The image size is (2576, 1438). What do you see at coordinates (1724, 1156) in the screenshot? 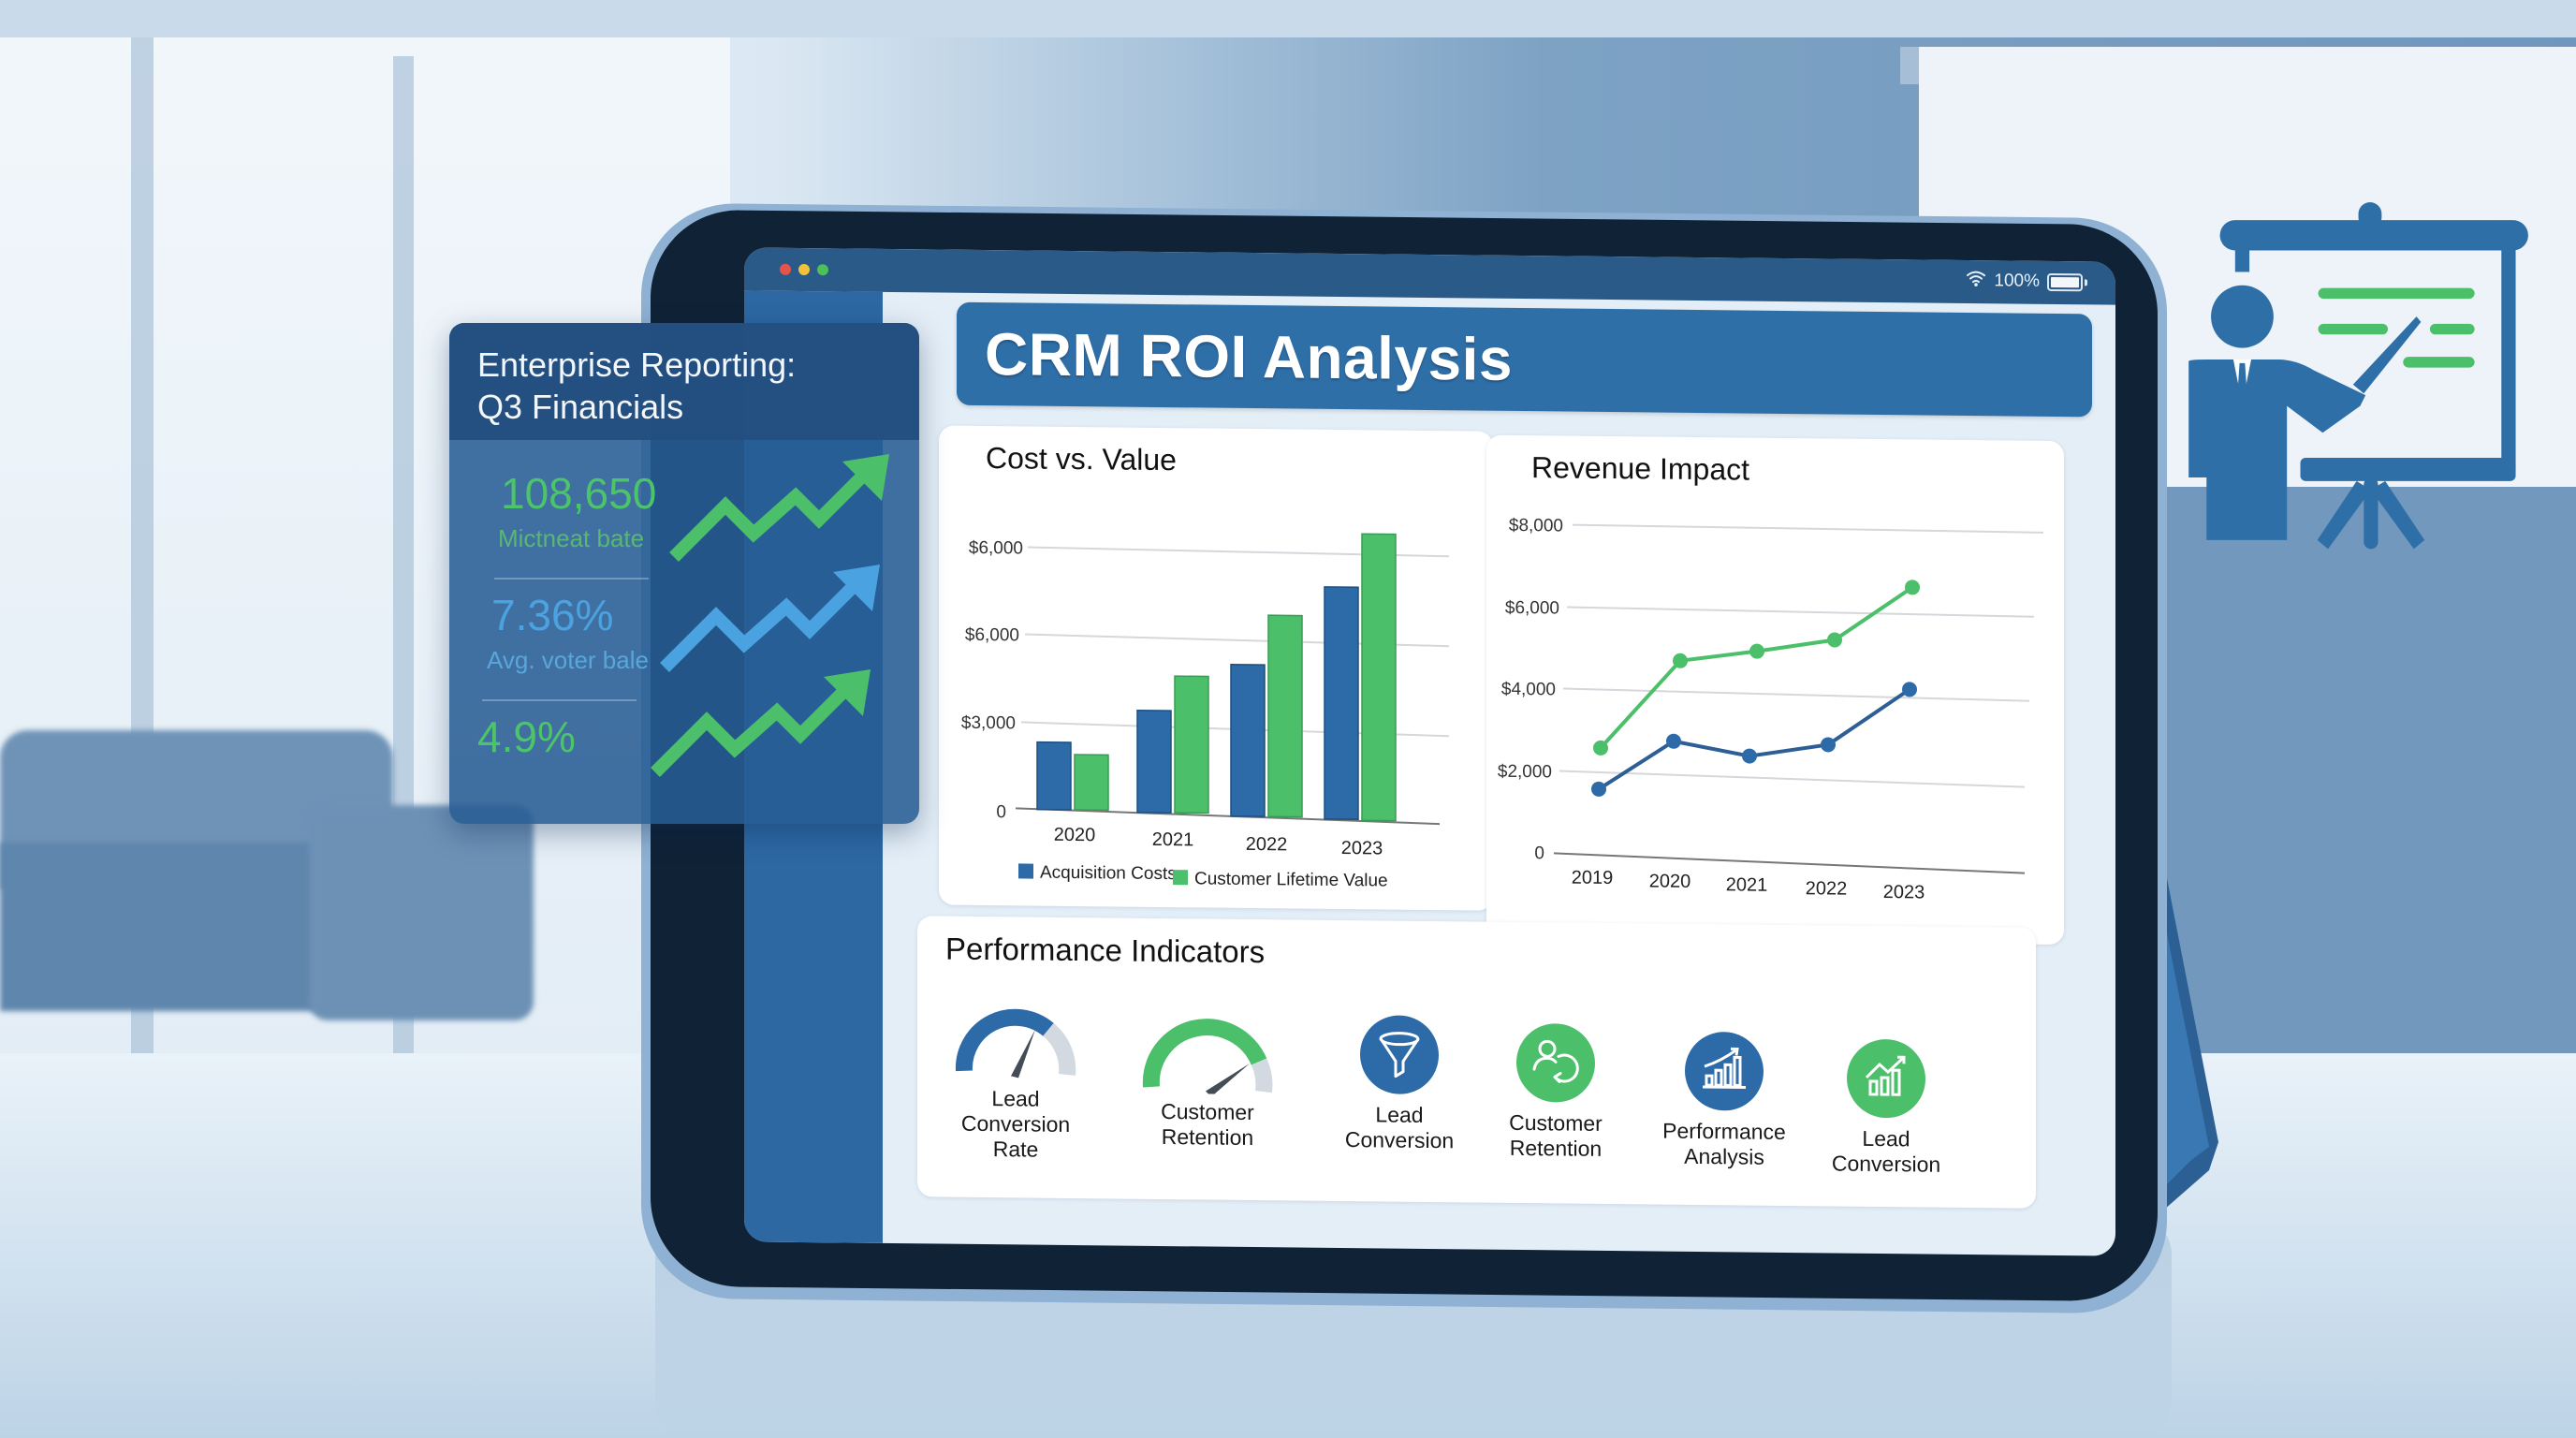
I see `kpi-label: Analysis` at bounding box center [1724, 1156].